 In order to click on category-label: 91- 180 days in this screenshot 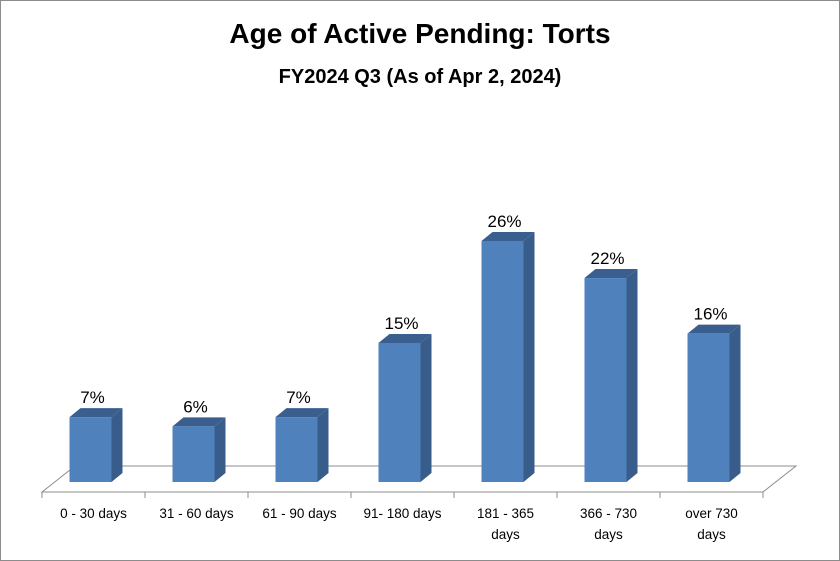, I will do `click(402, 513)`.